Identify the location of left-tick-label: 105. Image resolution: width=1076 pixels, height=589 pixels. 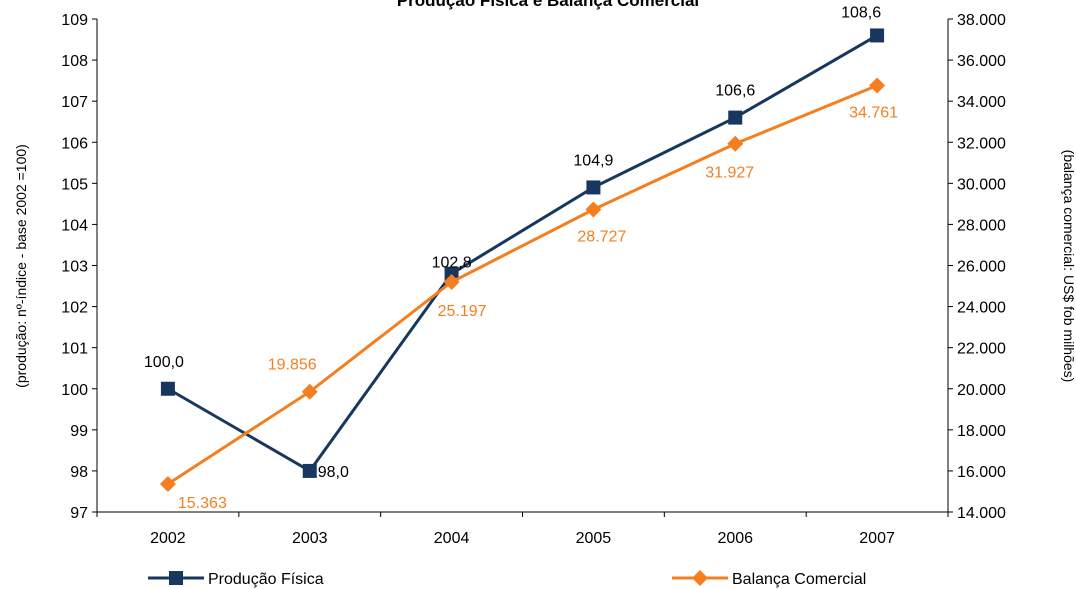
(74, 184).